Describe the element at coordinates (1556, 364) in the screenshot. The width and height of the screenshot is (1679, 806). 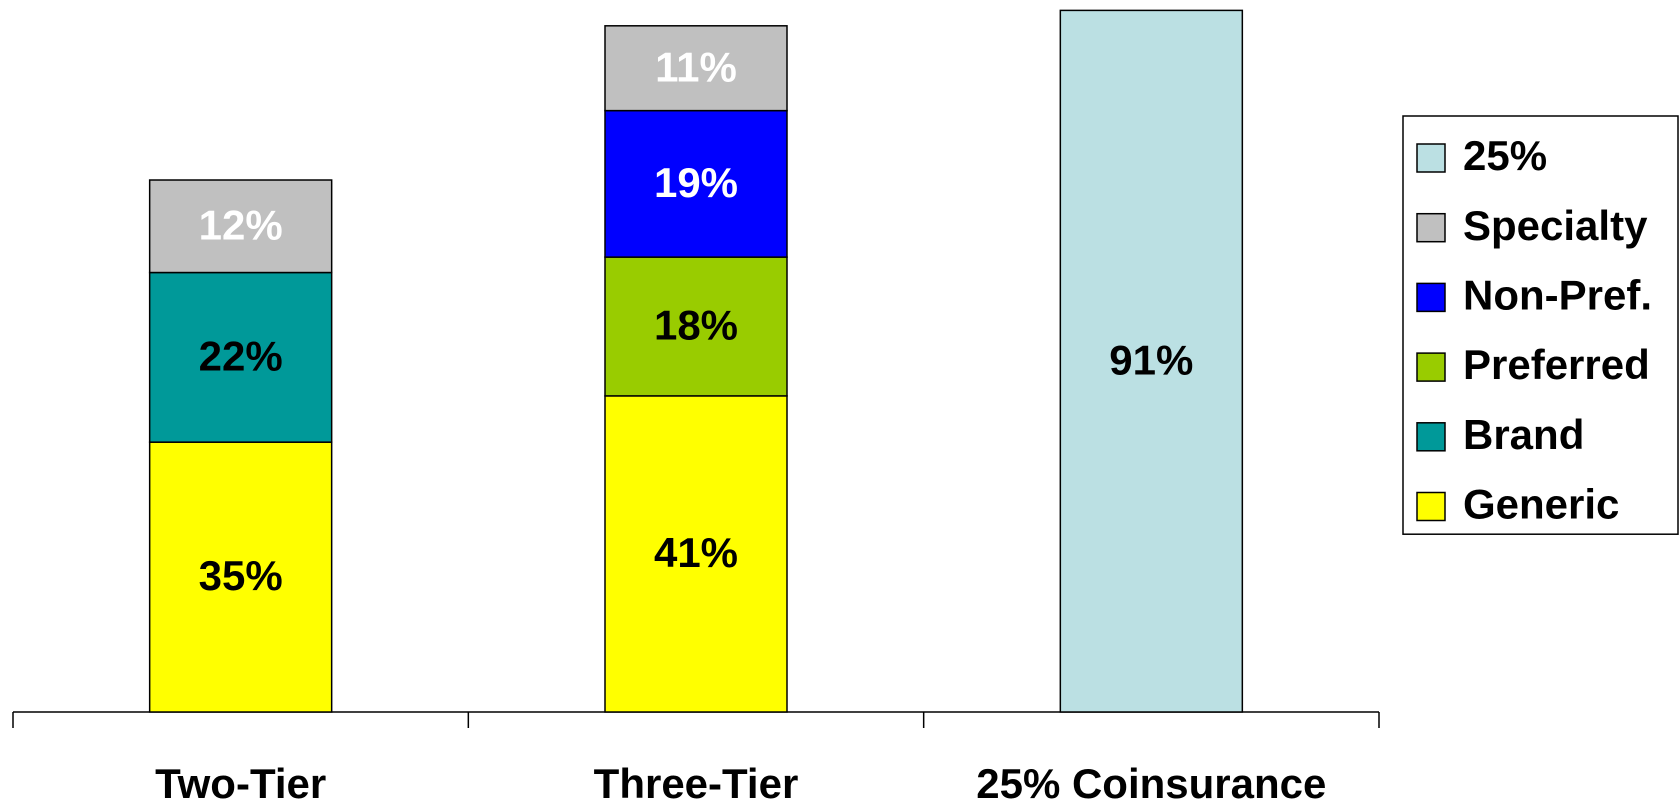
I see `legend-label: Preferred` at that location.